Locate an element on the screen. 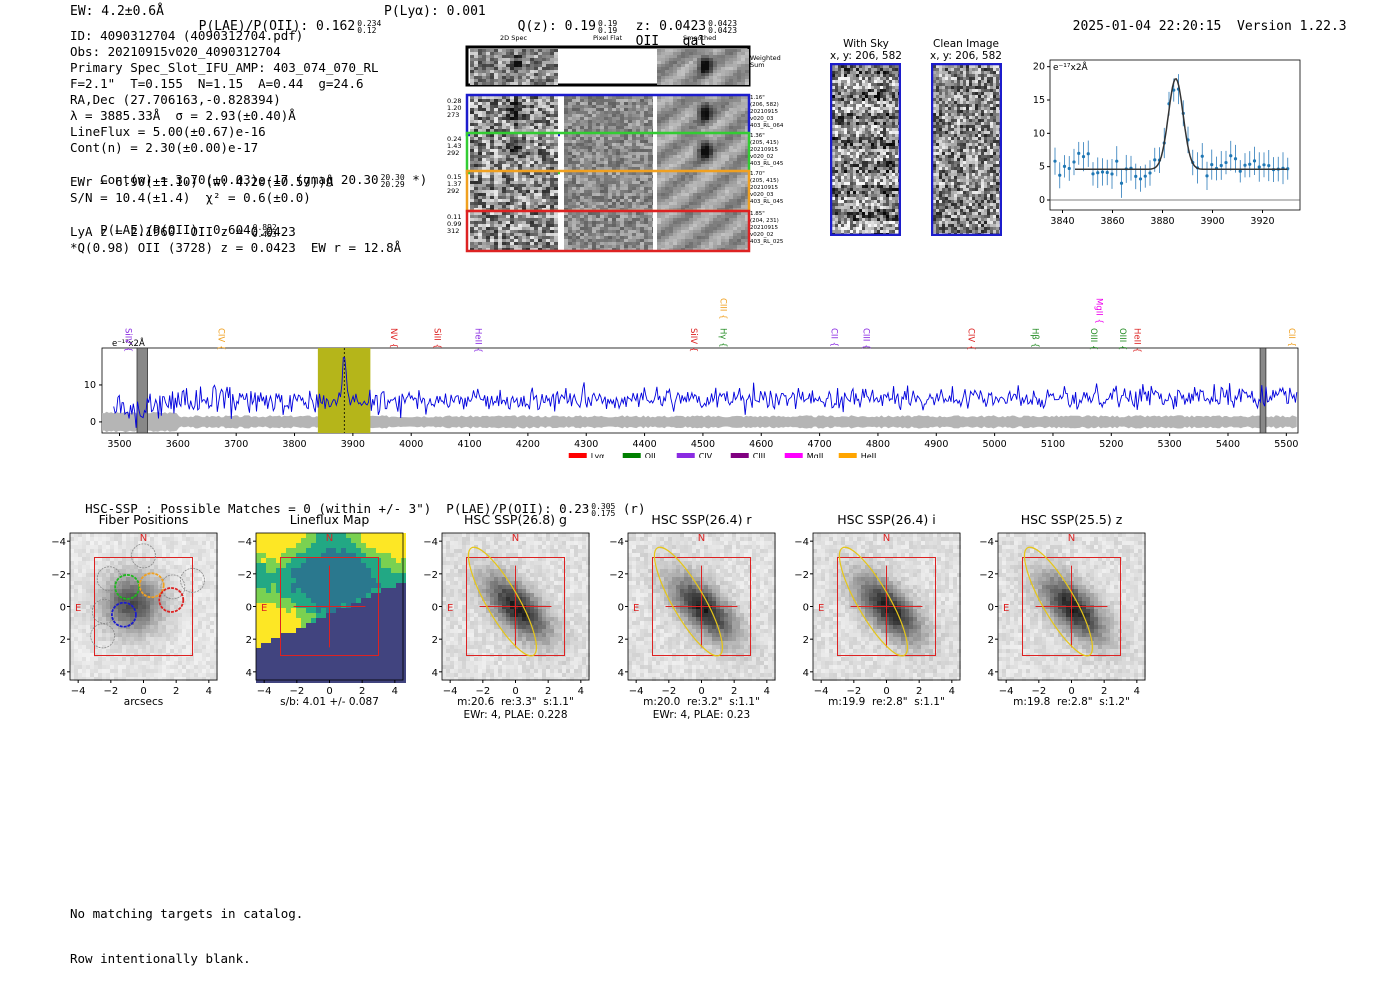 Image resolution: width=1400 pixels, height=981 pixels. row-right-value: 1.16" is located at coordinates (766, 98).